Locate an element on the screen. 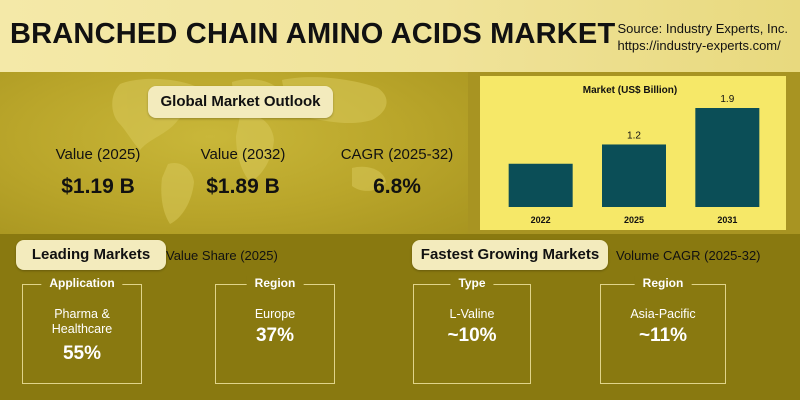 This screenshot has height=400, width=800. card-application: Application Pharma & Healthcare 55% is located at coordinates (82, 330).